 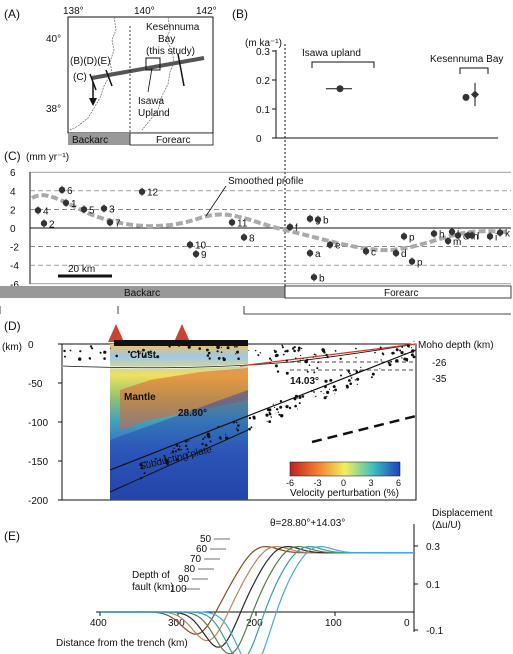 What do you see at coordinates (14, 285) in the screenshot?
I see `c-tick-label: -6` at bounding box center [14, 285].